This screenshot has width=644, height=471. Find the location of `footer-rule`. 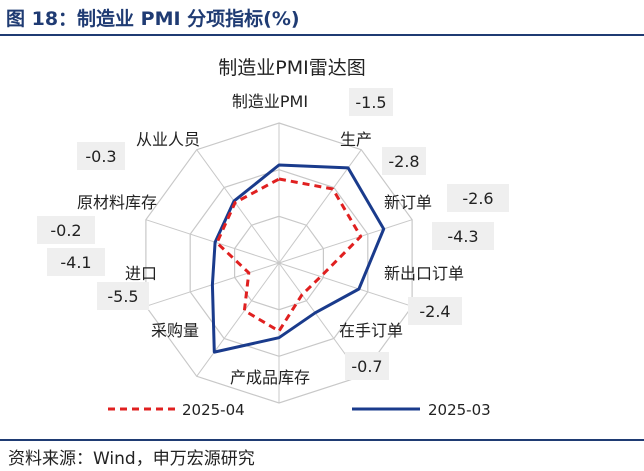

footer-rule is located at coordinates (322, 440).